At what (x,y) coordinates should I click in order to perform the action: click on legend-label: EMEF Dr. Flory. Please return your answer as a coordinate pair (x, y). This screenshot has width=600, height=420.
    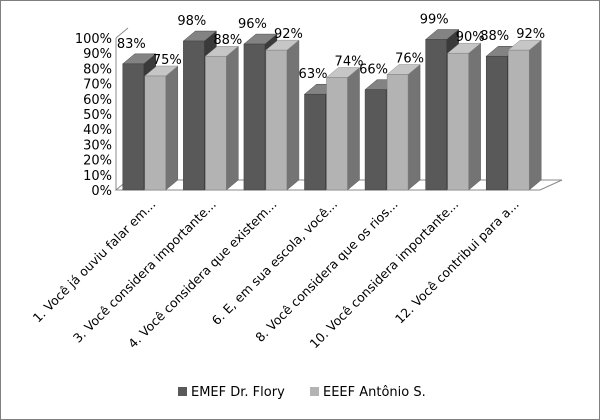
    Looking at the image, I should click on (238, 392).